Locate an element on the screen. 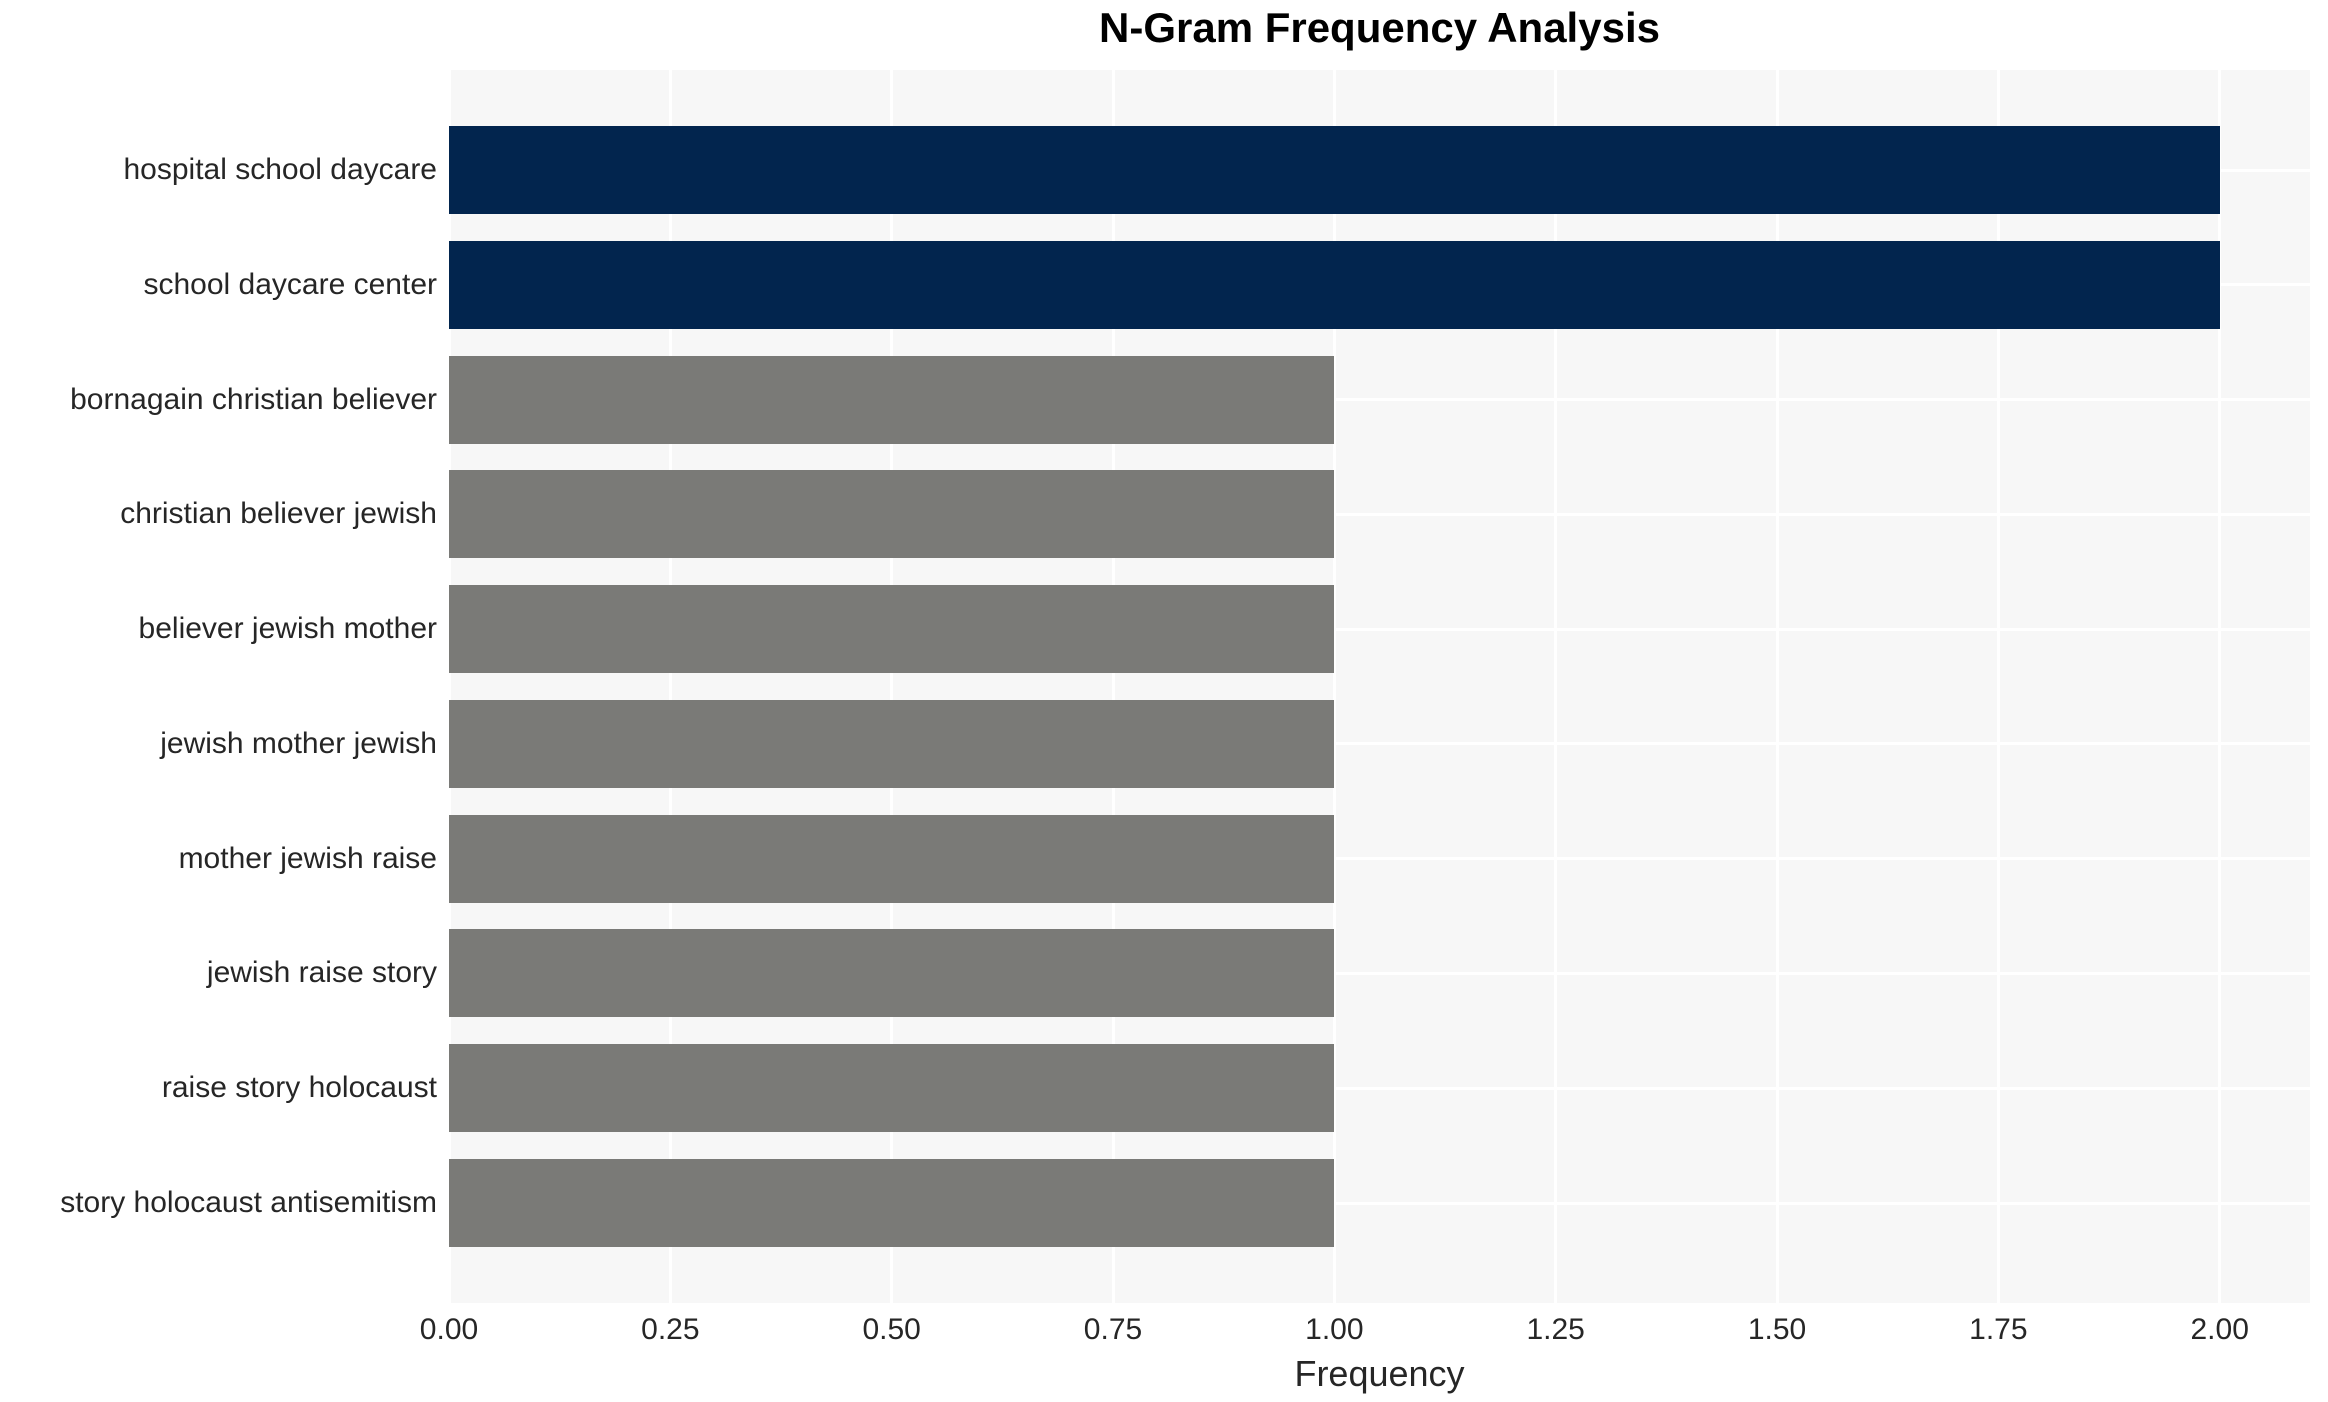  x-axis-tick-label: 2.00 is located at coordinates (2219, 1329).